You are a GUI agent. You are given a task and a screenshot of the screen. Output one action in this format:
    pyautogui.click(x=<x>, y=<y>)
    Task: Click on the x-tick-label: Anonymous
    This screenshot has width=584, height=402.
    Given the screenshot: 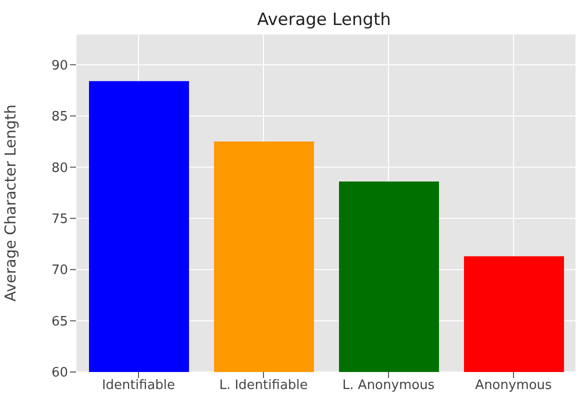 What is the action you would take?
    pyautogui.click(x=513, y=386)
    